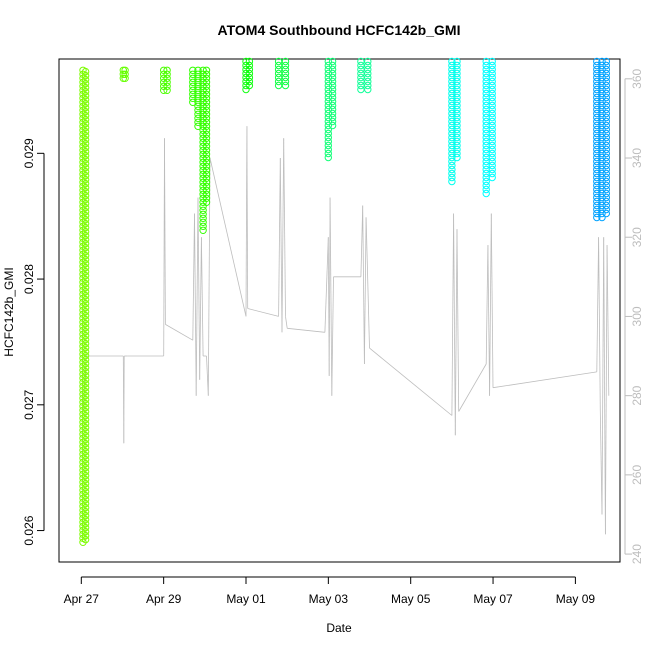  What do you see at coordinates (9, 311) in the screenshot?
I see `y-axis-label: HCFC142b_GMI` at bounding box center [9, 311].